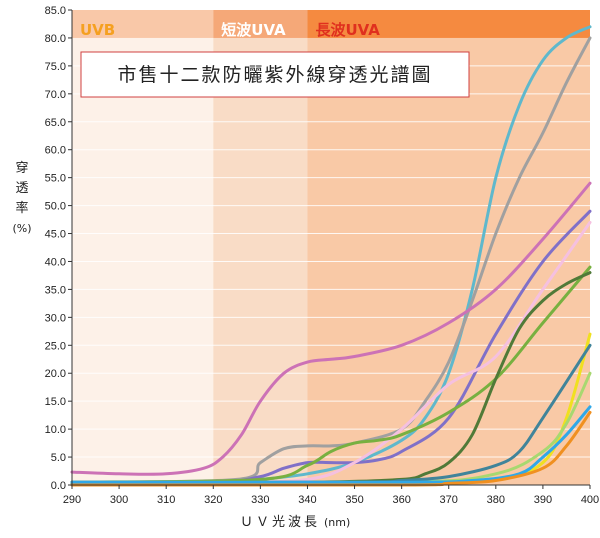 Image resolution: width=600 pixels, height=538 pixels. Describe the element at coordinates (280, 522) in the screenshot. I see `x-axis-label: ＵＶ光波長` at that location.